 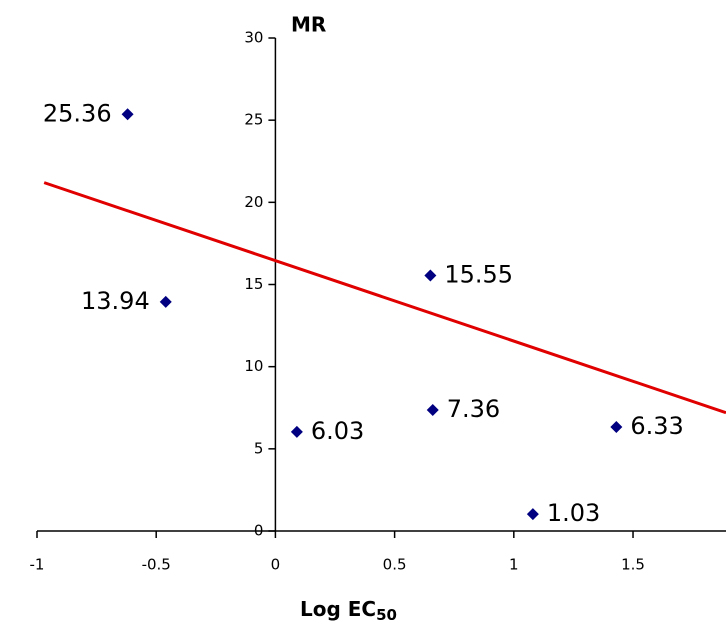 I want to click on y-tick-label: 25, so click(x=253, y=120).